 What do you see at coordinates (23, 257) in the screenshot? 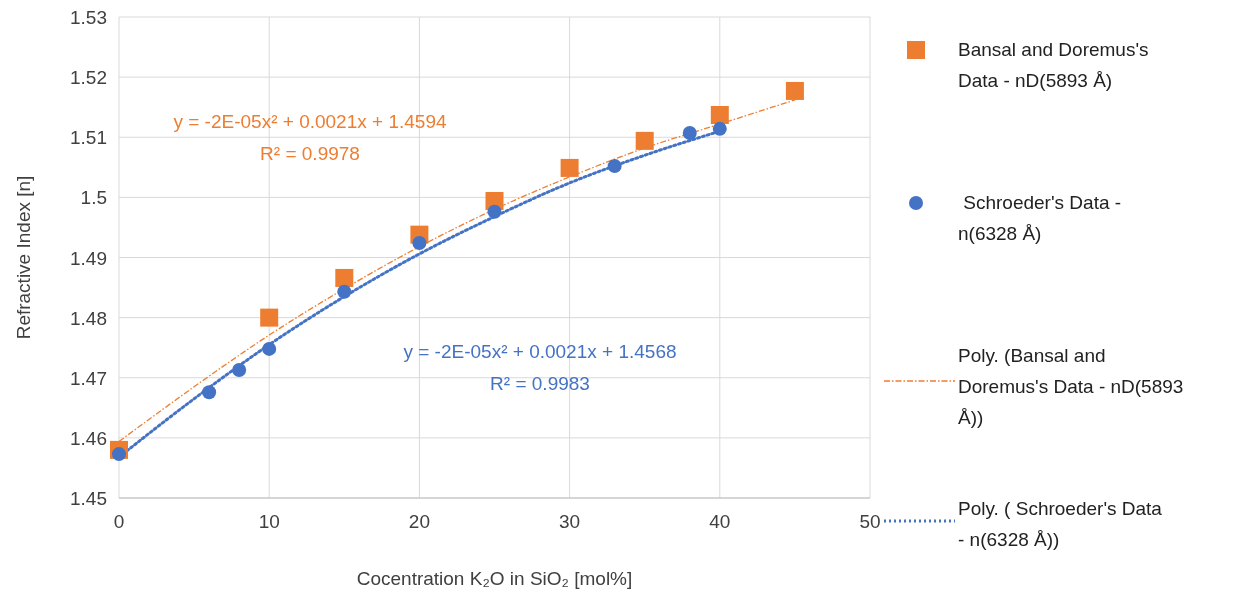
I see `y-axis-title: Refractive Index [n]` at bounding box center [23, 257].